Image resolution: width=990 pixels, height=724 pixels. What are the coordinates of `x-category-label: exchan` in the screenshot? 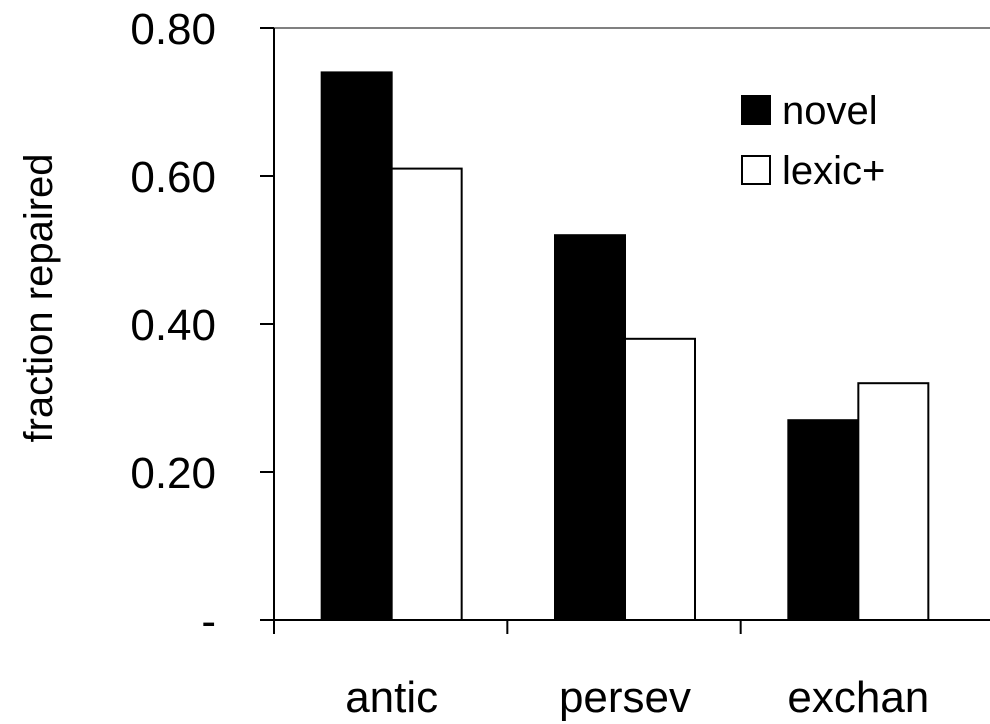 It's located at (858, 697).